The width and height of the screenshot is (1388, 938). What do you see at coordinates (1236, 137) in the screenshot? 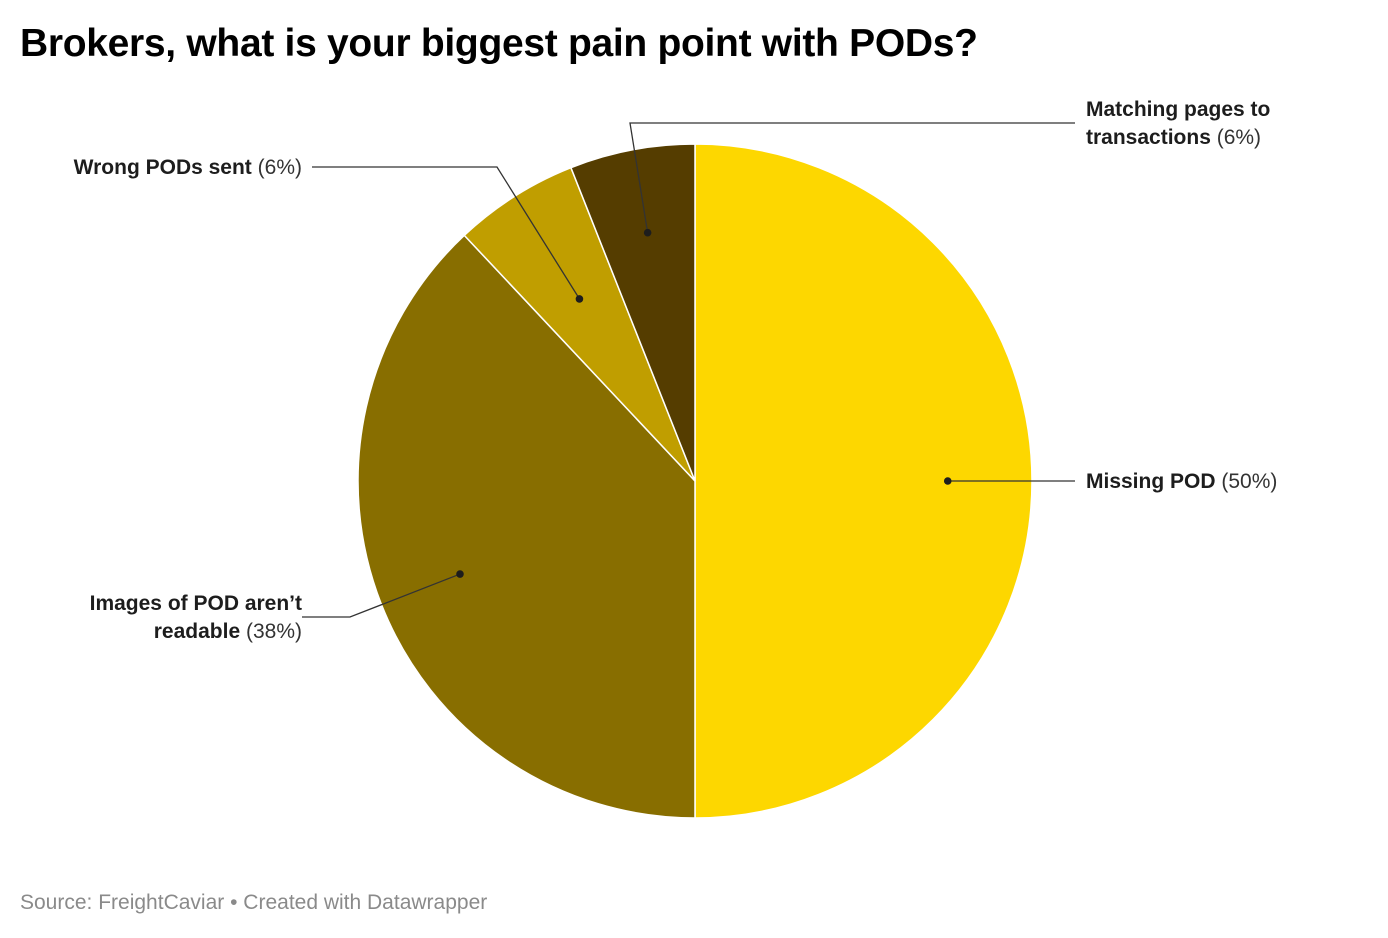
I see `slice-percent-4: (6%)` at bounding box center [1236, 137].